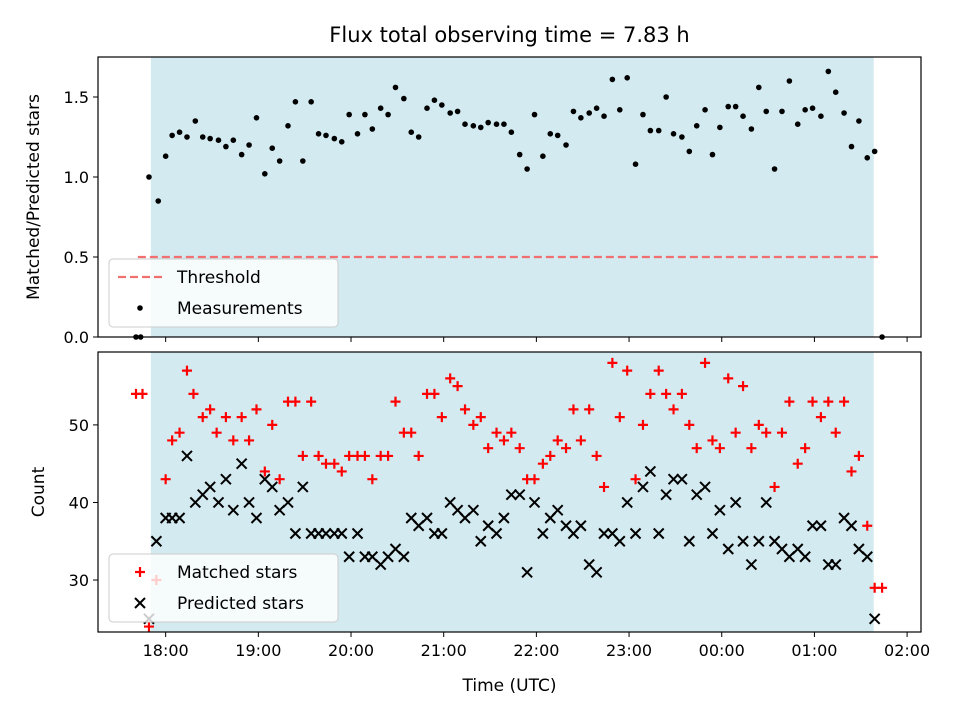 The height and width of the screenshot is (720, 960). What do you see at coordinates (629, 650) in the screenshot?
I see `x-tick-label: 23:00` at bounding box center [629, 650].